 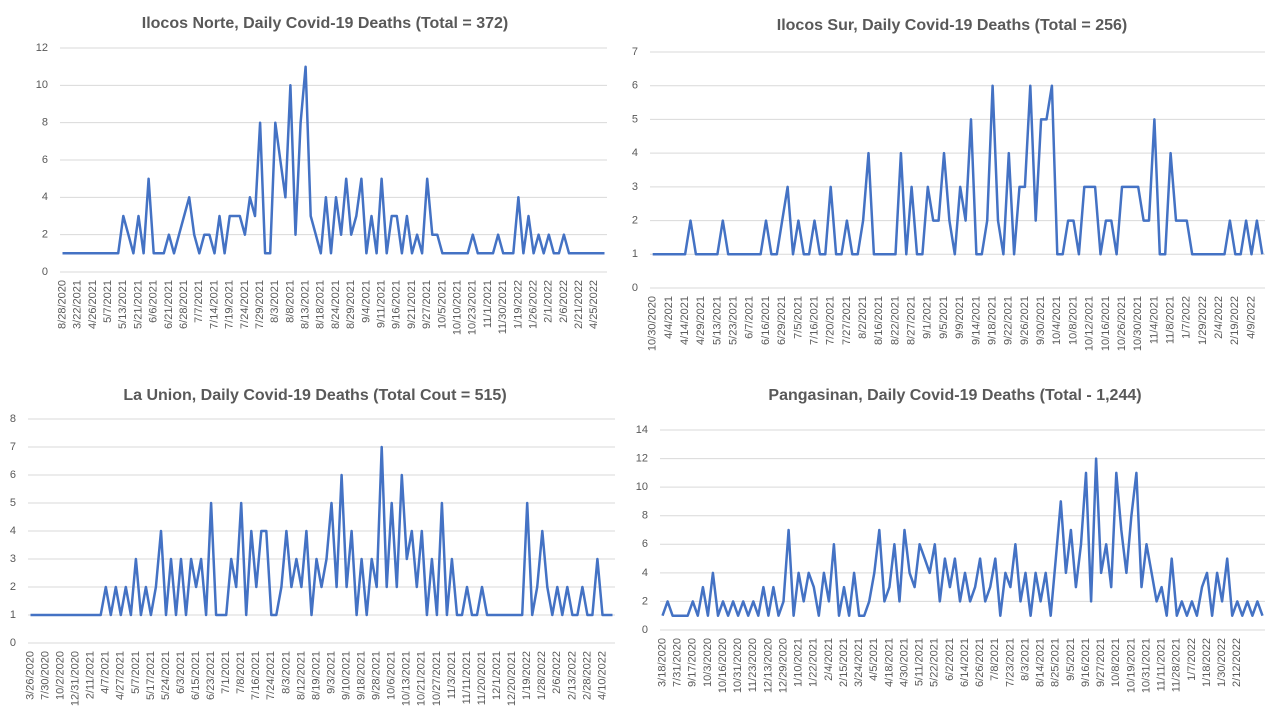 What do you see at coordinates (635, 119) in the screenshot?
I see `y-tick-label: 5` at bounding box center [635, 119].